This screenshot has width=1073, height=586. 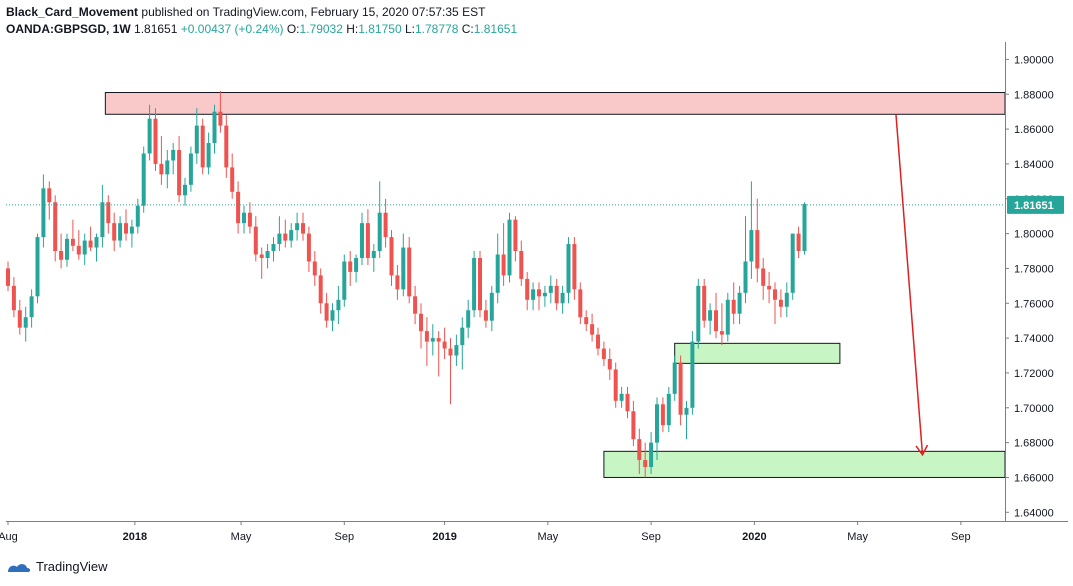 I want to click on author-name: Black_Card_Movement, so click(x=72, y=12).